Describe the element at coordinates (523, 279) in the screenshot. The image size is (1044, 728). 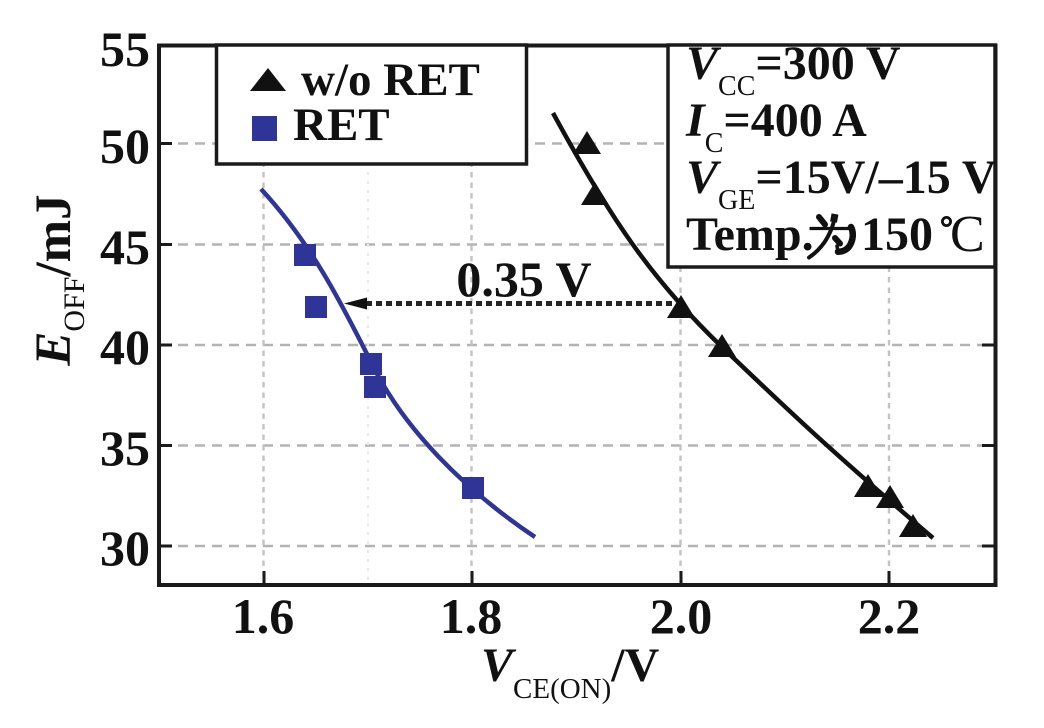
I see `svg-text: 0.35 V` at that location.